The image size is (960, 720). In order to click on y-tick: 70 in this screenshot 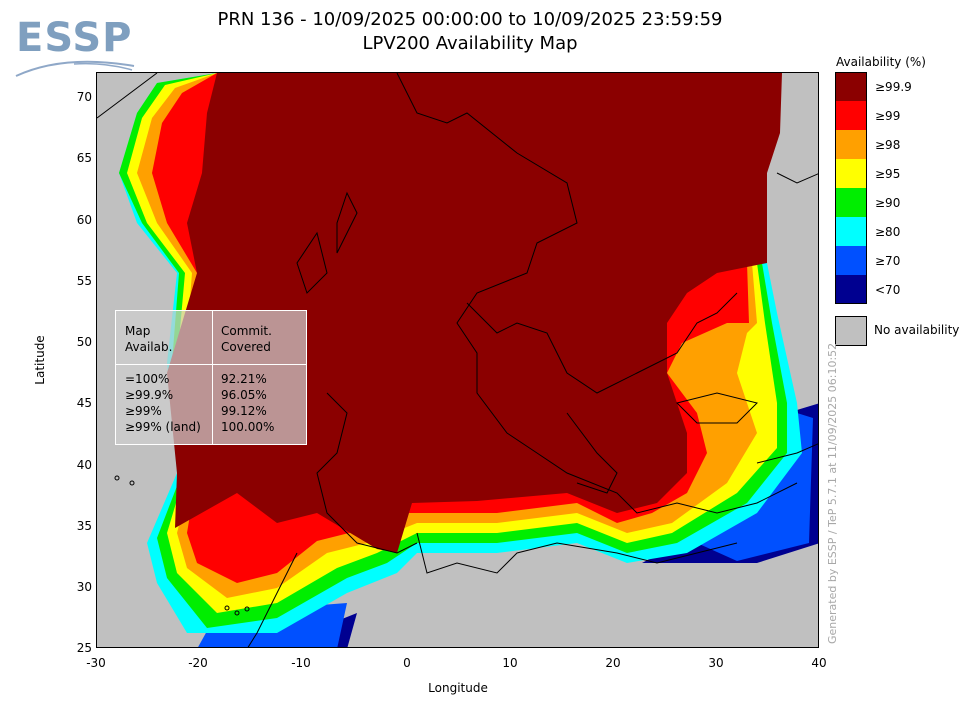, I will do `click(84, 97)`.